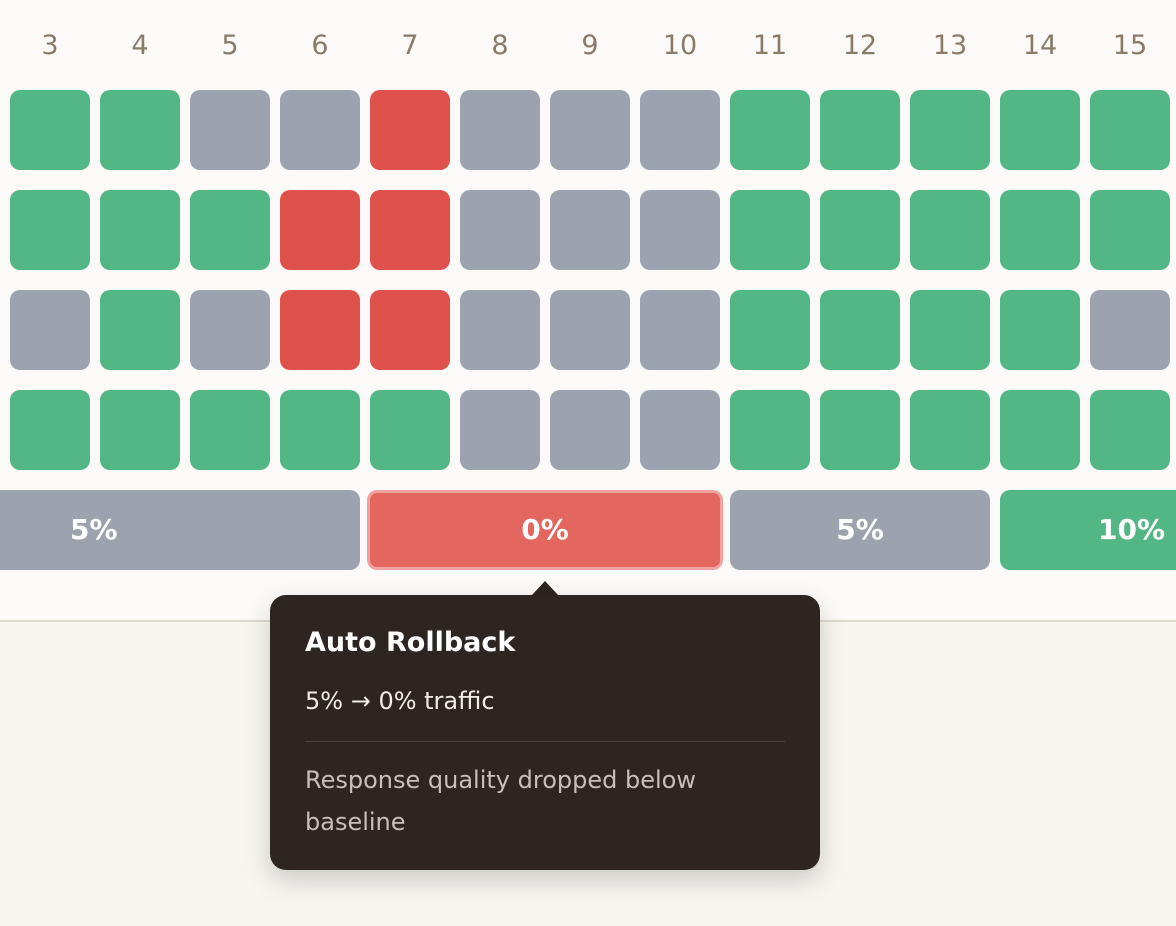 The width and height of the screenshot is (1176, 926). Describe the element at coordinates (500, 45) in the screenshot. I see `day-label: 8` at that location.